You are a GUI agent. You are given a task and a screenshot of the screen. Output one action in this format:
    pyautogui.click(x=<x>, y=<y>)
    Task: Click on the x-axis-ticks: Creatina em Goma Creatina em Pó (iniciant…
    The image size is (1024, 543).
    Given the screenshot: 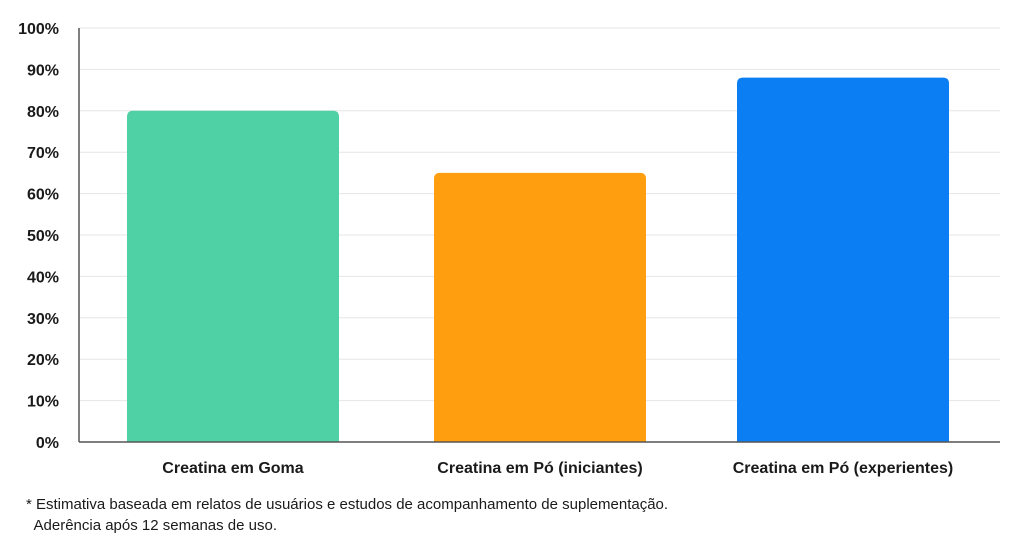 What is the action you would take?
    pyautogui.click(x=557, y=468)
    